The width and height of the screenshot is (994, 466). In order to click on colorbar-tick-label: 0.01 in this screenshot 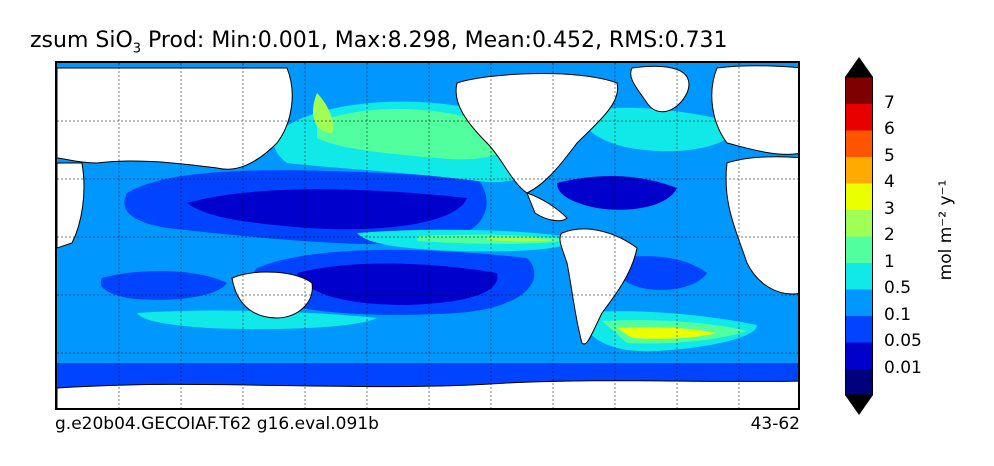, I will do `click(903, 367)`.